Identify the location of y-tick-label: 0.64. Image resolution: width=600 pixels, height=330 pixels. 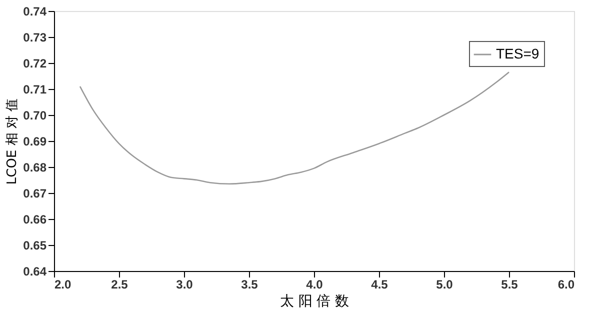
(35, 271).